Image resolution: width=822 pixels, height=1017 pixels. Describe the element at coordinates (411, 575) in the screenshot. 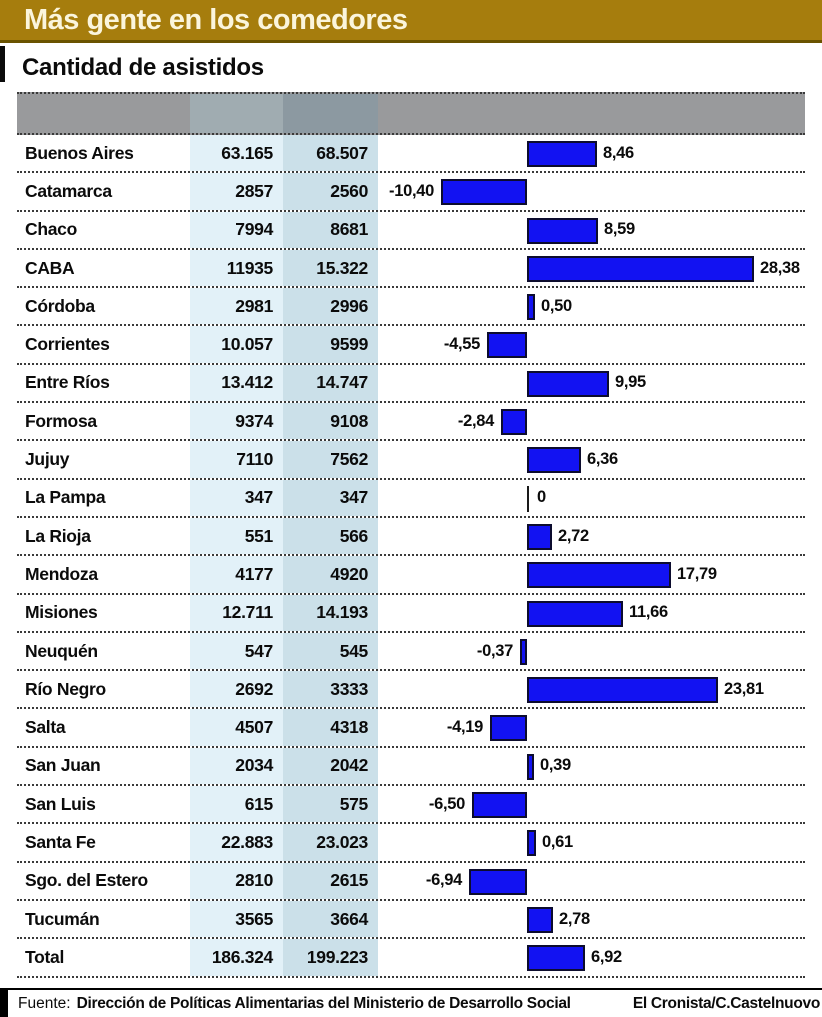

I see `table-row: Mendoza 4177 4920 17,79` at that location.